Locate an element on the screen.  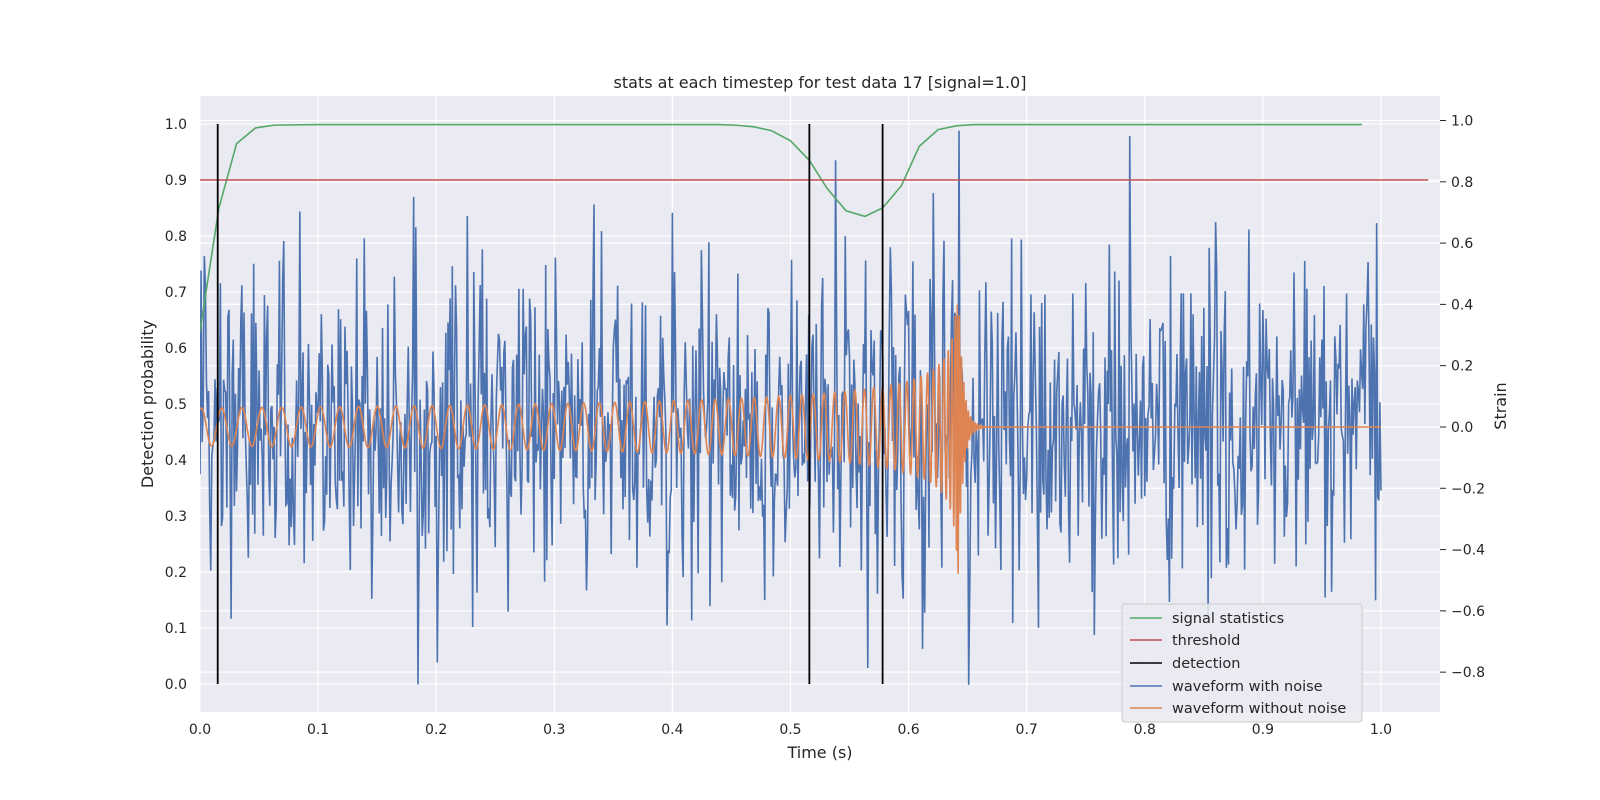
y-tick-label-right: −0.4 is located at coordinates (1468, 551).